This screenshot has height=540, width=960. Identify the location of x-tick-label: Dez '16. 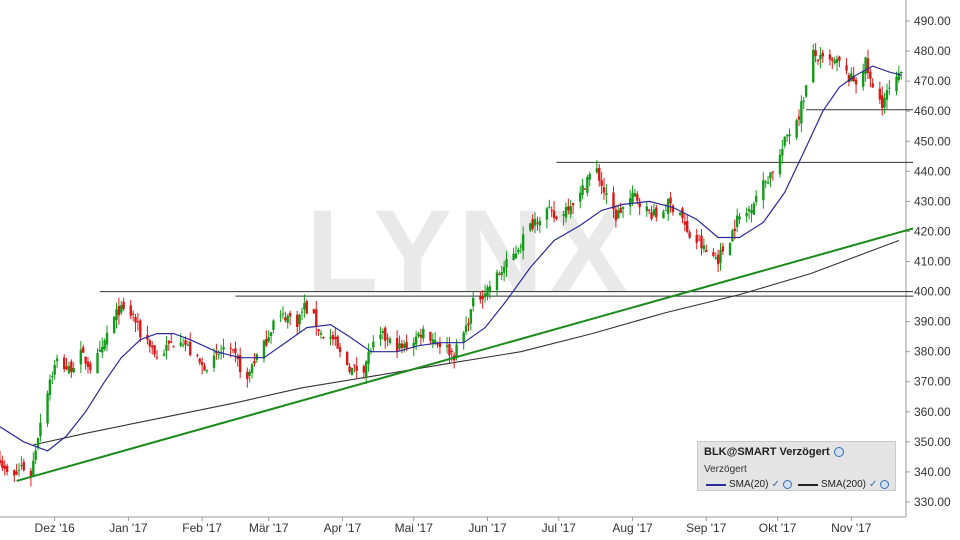
(55, 528).